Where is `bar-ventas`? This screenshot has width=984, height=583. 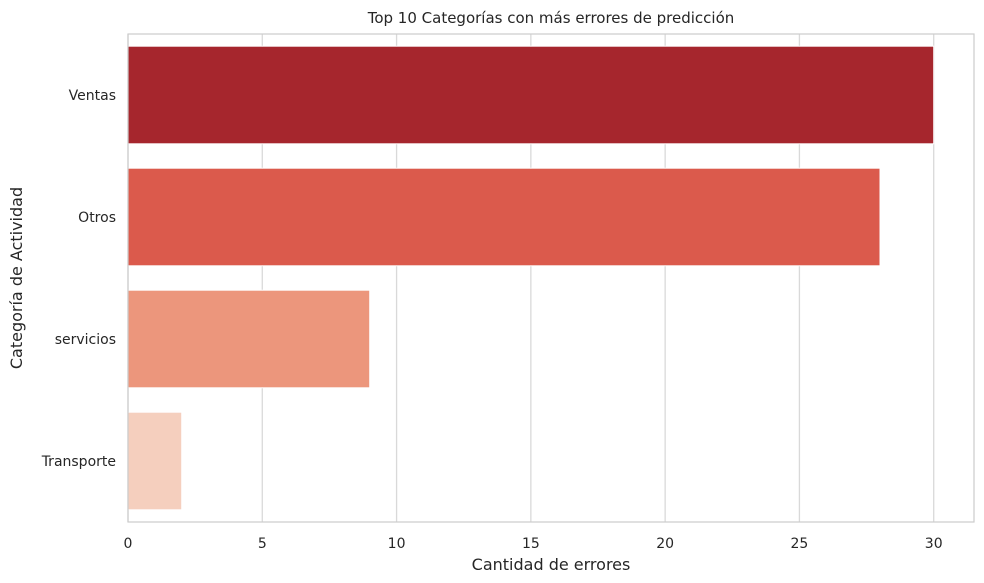
bar-ventas is located at coordinates (531, 95).